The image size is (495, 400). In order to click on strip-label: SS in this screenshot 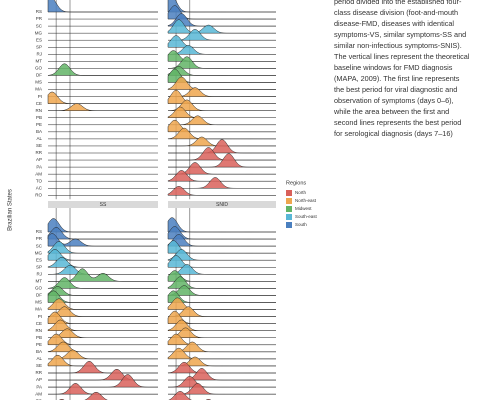, I will do `click(103, 205)`.